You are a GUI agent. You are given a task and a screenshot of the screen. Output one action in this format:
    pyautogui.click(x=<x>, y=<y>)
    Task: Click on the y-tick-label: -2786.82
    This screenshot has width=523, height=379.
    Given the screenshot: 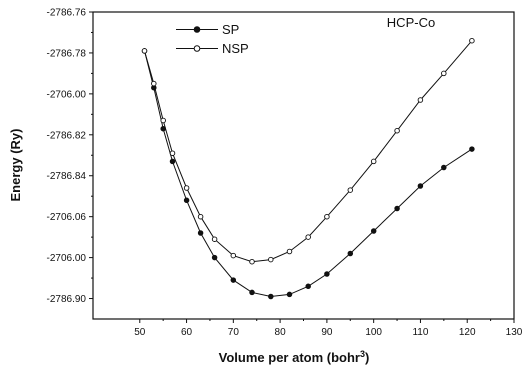 What is the action you would take?
    pyautogui.click(x=67, y=135)
    